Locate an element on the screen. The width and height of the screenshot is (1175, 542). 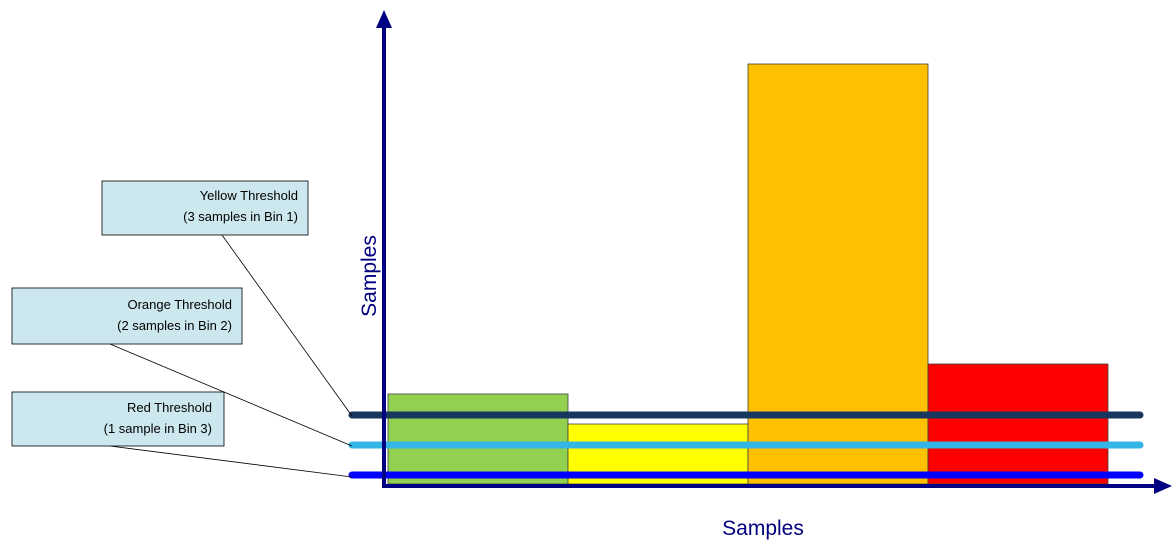
red-callout-title: Red Threshold is located at coordinates (169, 407).